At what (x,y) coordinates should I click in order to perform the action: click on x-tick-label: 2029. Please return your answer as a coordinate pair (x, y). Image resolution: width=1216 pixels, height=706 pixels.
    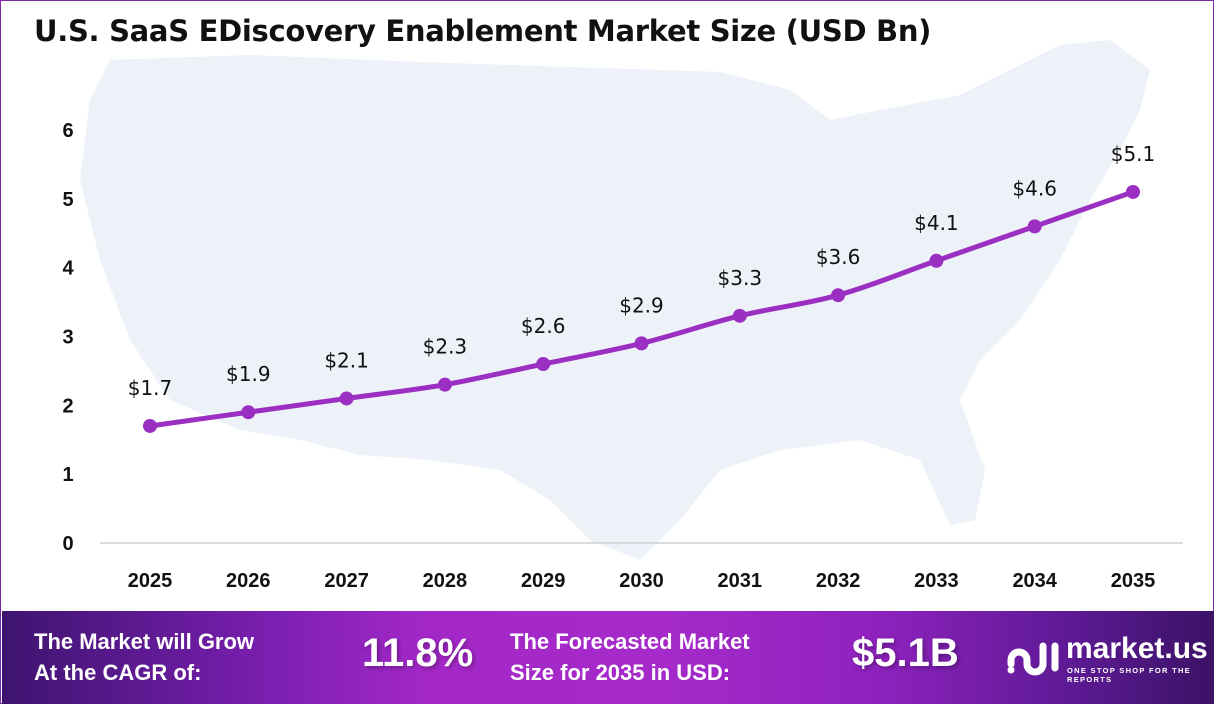
    Looking at the image, I should click on (543, 581).